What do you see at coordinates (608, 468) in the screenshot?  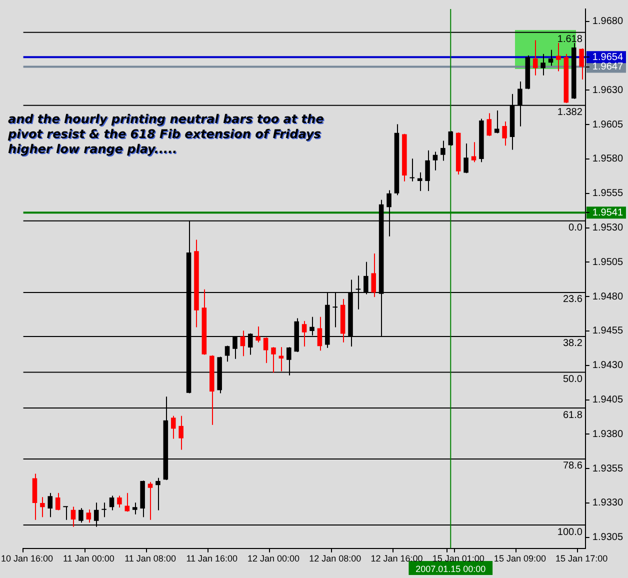 I see `y-tick-label: 1.9355` at bounding box center [608, 468].